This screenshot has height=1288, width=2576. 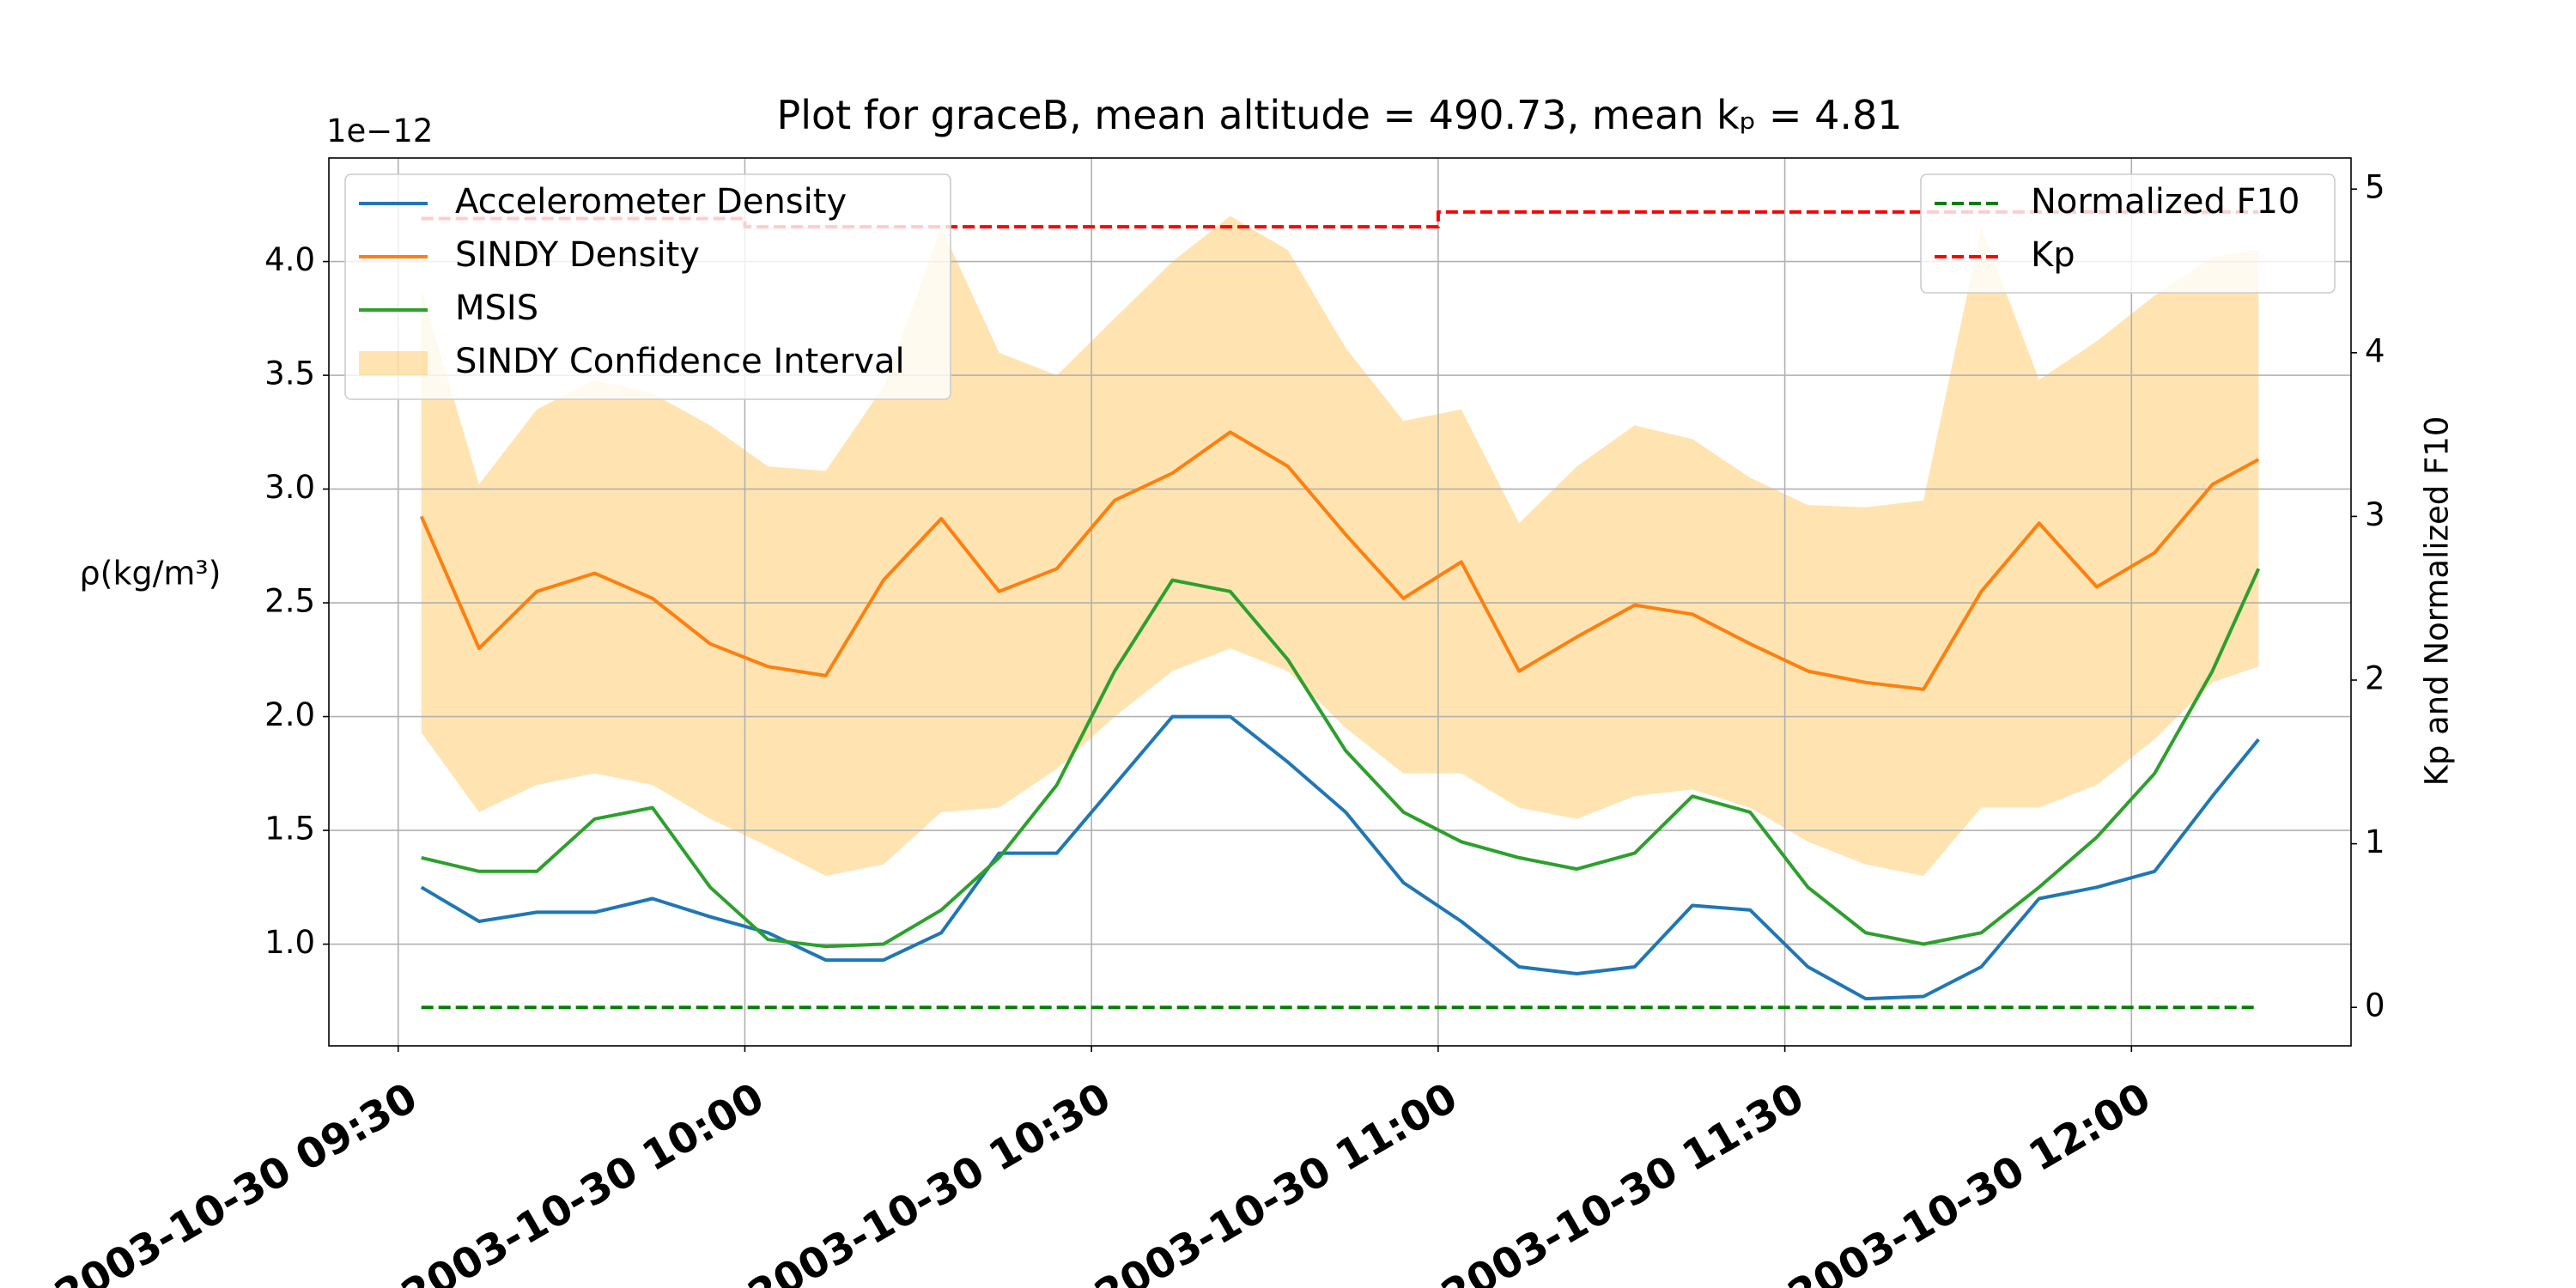 What do you see at coordinates (2375, 350) in the screenshot?
I see `y2-tick-label: 4` at bounding box center [2375, 350].